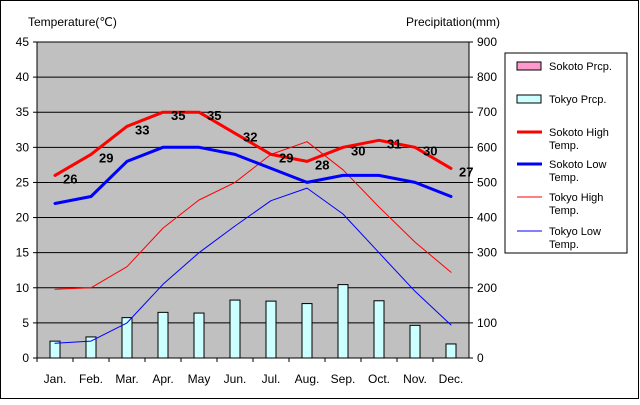 This screenshot has height=405, width=640. Describe the element at coordinates (286, 157) in the screenshot. I see `data-label-sokoto-high-6: 29` at that location.